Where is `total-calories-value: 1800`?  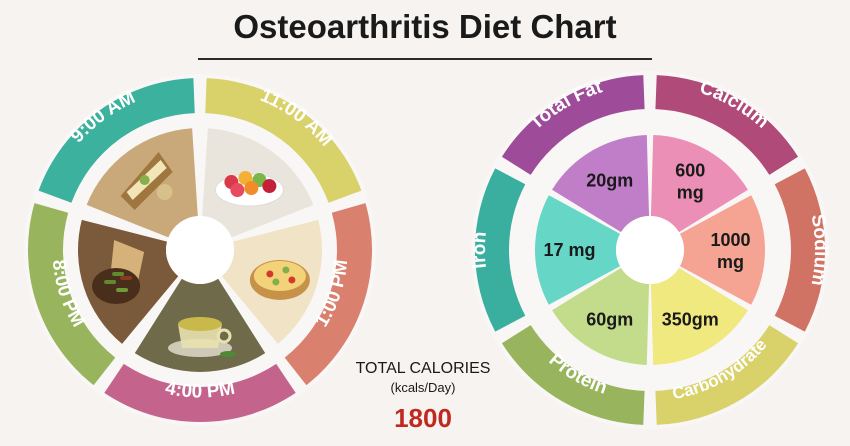
total-calories-value: 1800 is located at coordinates (423, 418).